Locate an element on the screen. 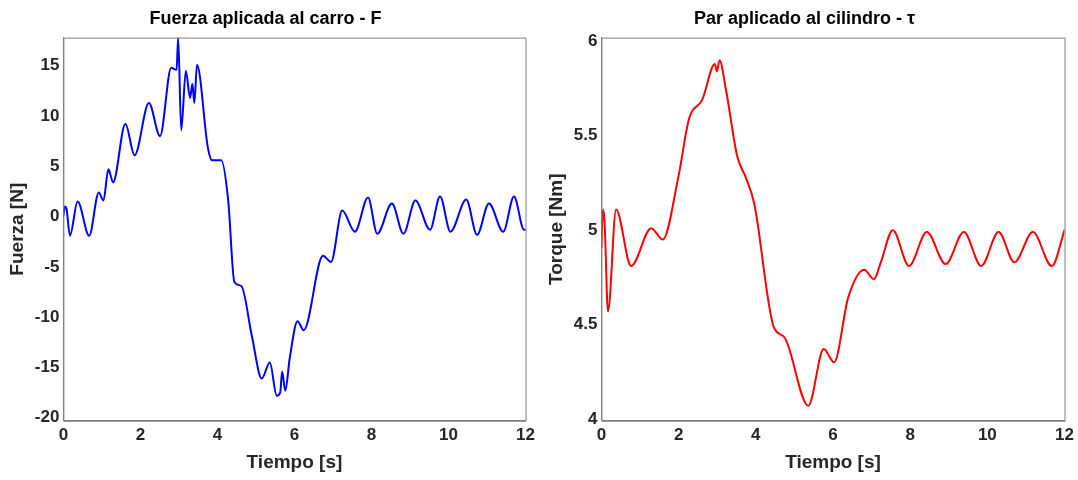 Image resolution: width=1078 pixels, height=480 pixels. y-axis-title: Torque [Nm] is located at coordinates (555, 229).